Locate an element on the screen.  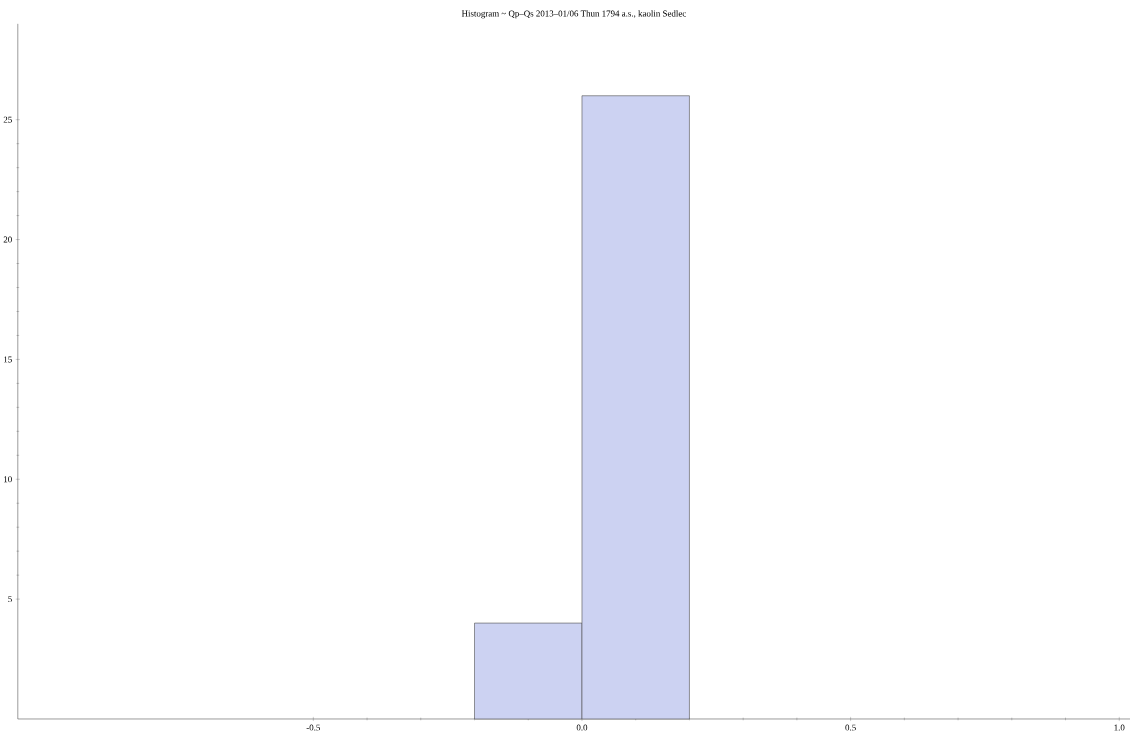
x-tick-label: 1.0 is located at coordinates (1119, 727).